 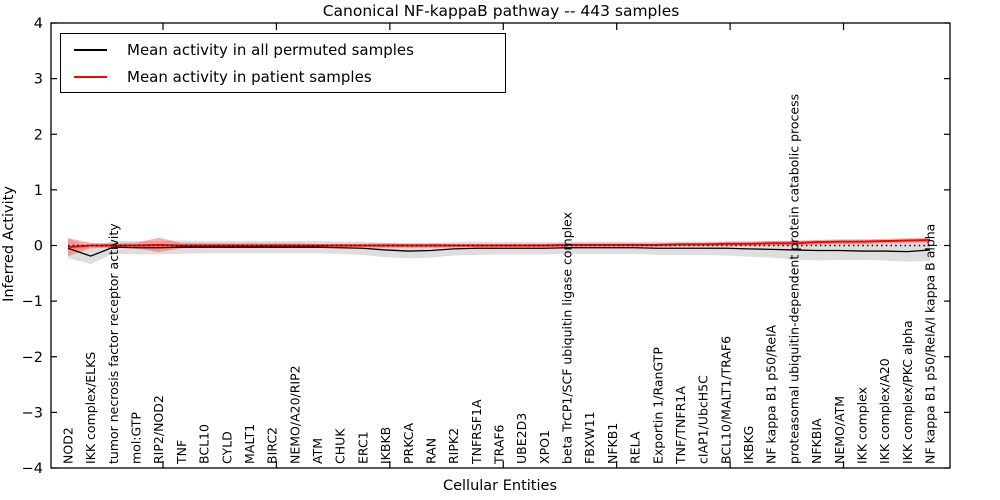 What do you see at coordinates (408, 443) in the screenshot?
I see `x-category-label: PRKCA` at bounding box center [408, 443].